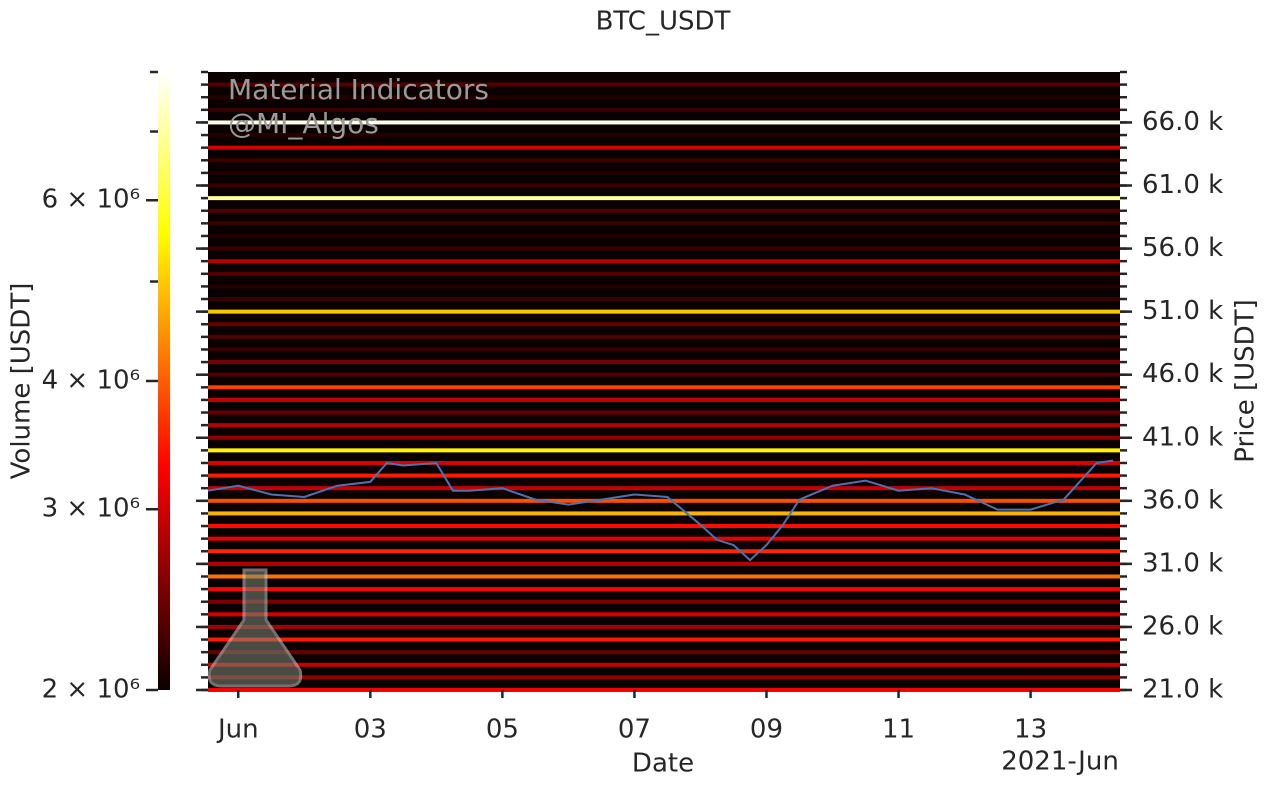 Image resolution: width=1270 pixels, height=792 pixels. What do you see at coordinates (91, 200) in the screenshot?
I see `colorbar-tick-label: 6 × 10⁶` at bounding box center [91, 200].